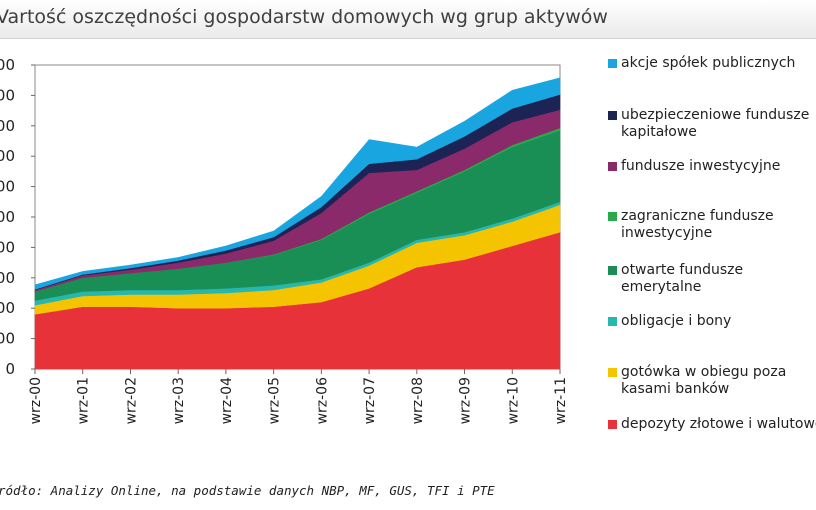  I want to click on x-tick-label: wrz-02, so click(131, 400).